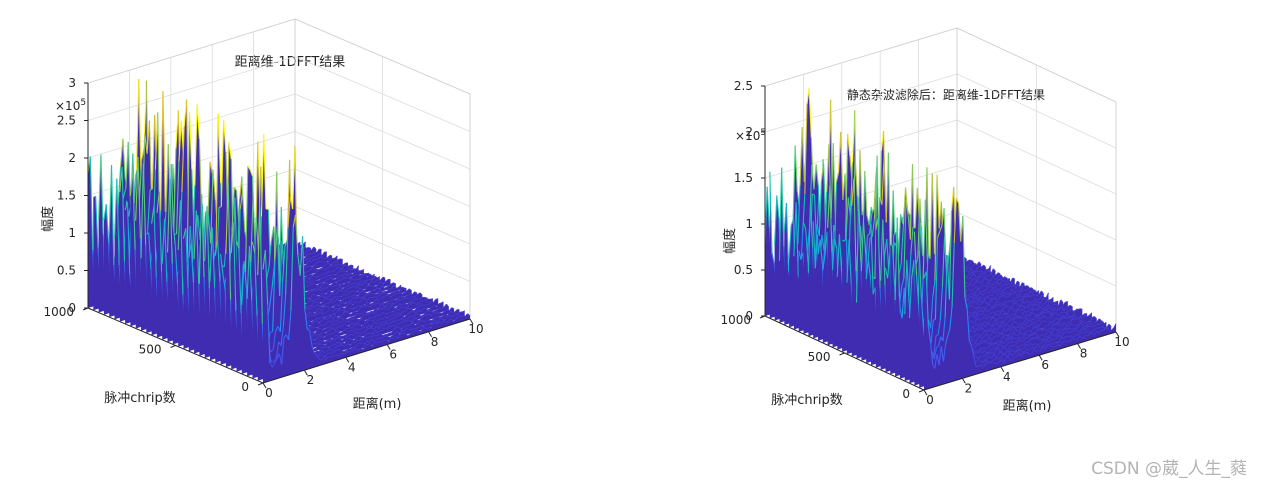 This screenshot has height=489, width=1261. What do you see at coordinates (269, 393) in the screenshot?
I see `x-tick-label: 0` at bounding box center [269, 393].